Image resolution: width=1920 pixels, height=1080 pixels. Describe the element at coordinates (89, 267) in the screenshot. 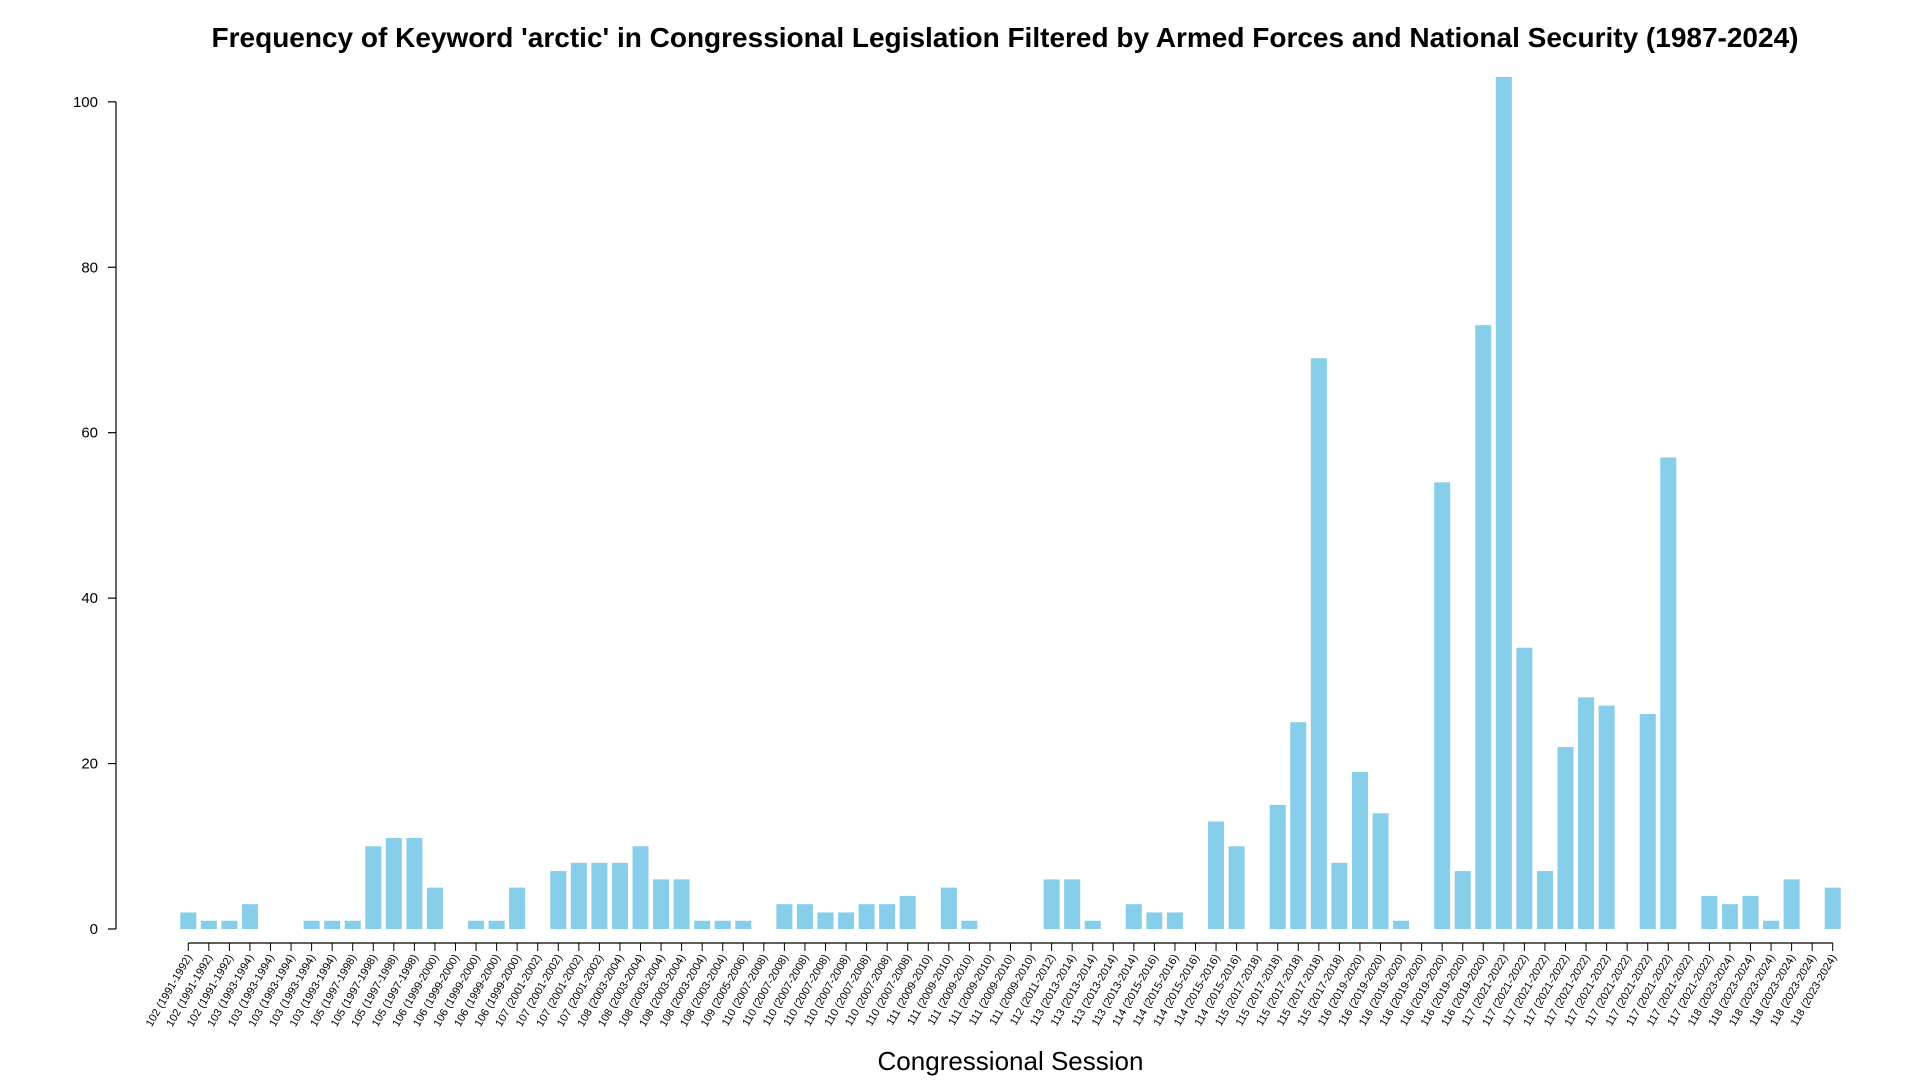

I see `y-tick-label: 80` at that location.